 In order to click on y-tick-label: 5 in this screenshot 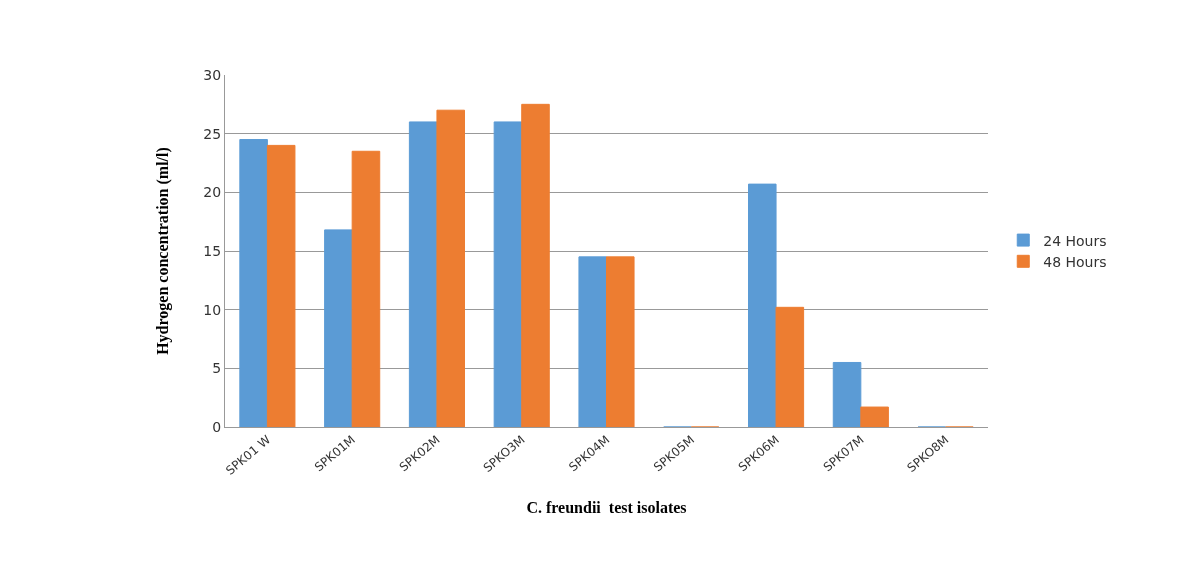, I will do `click(217, 368)`.